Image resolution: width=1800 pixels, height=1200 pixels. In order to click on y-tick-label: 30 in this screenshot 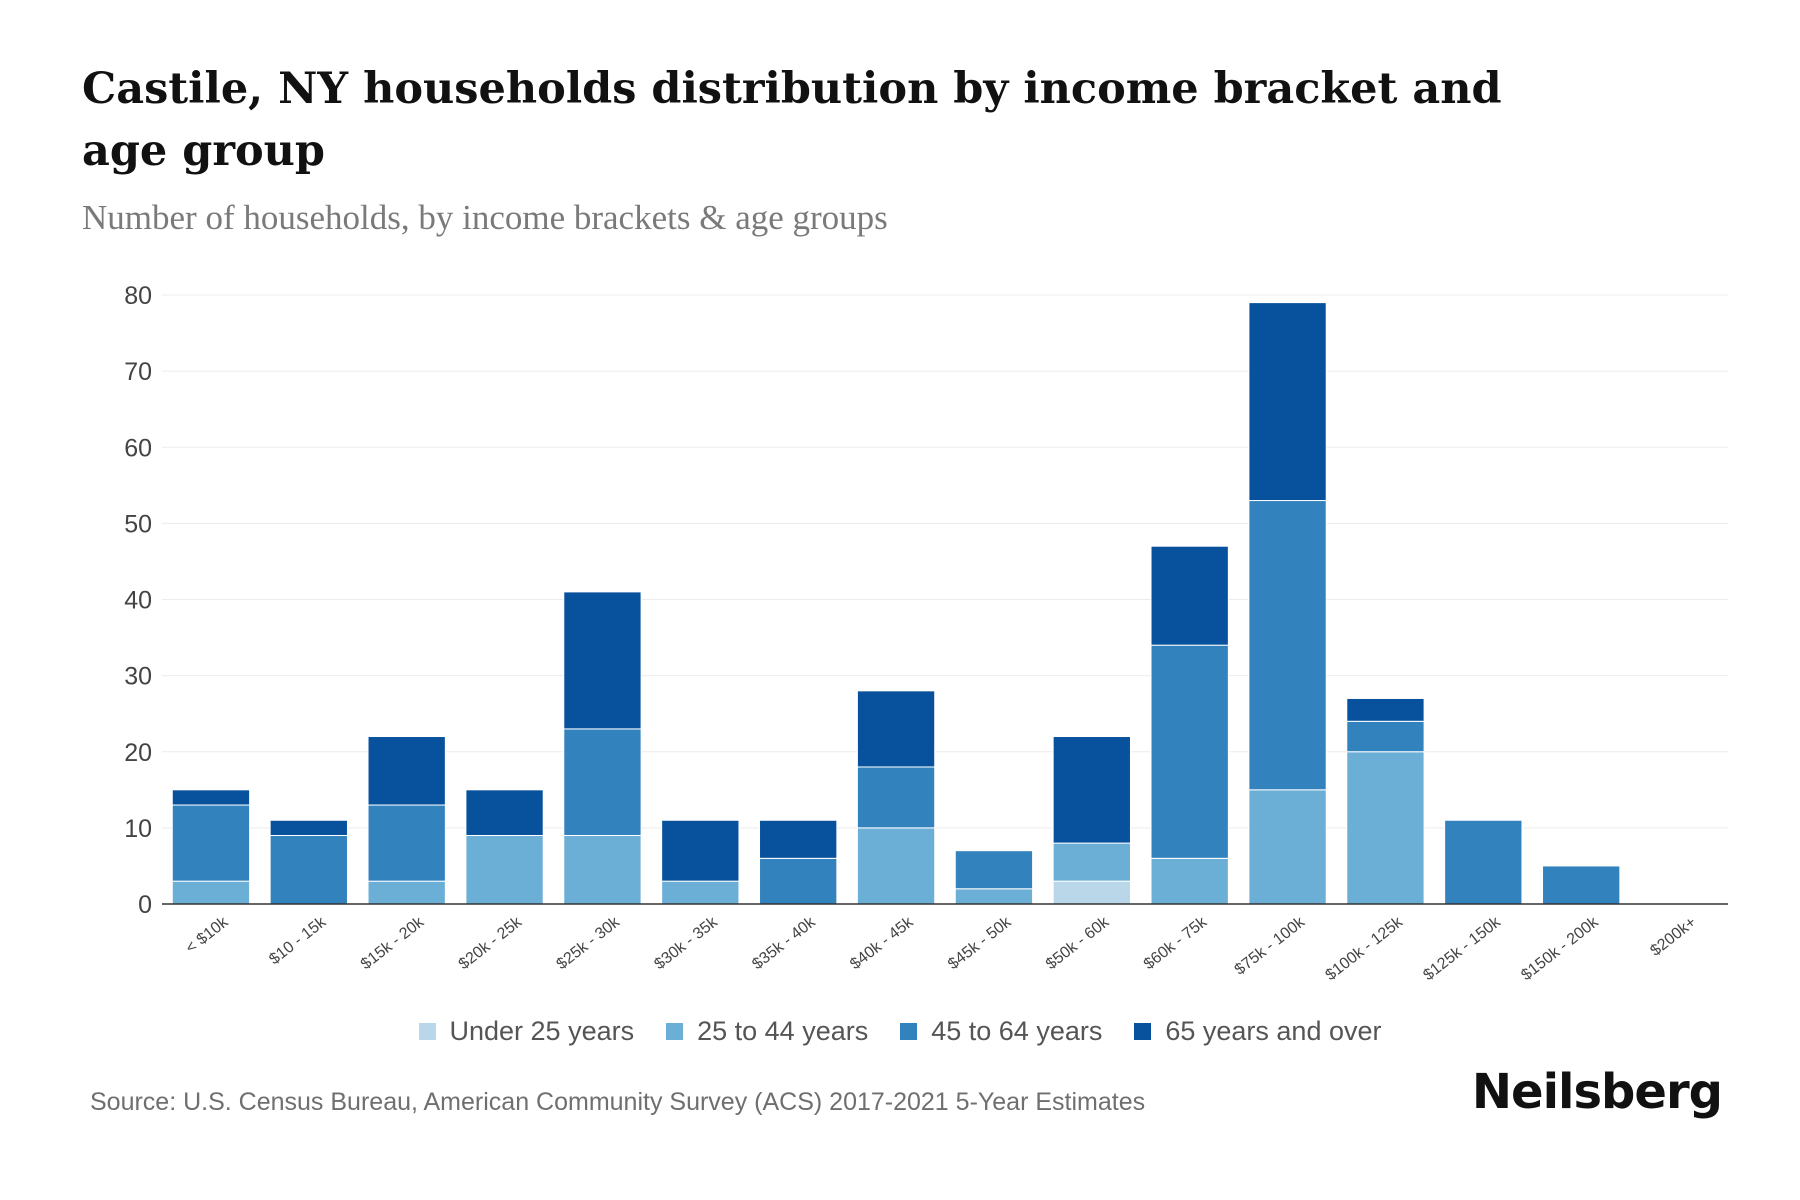, I will do `click(138, 677)`.